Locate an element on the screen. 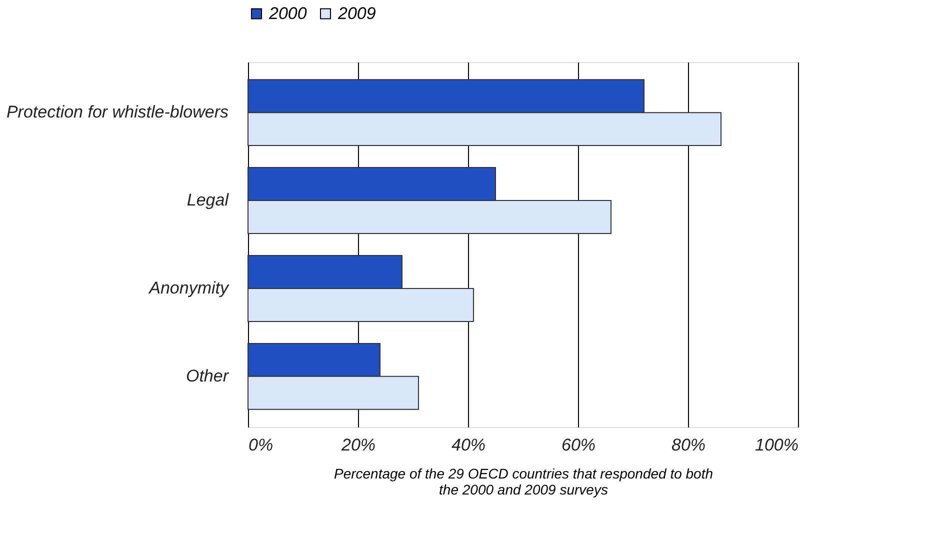 The image size is (929, 536). x-tick-label: 20% is located at coordinates (358, 445).